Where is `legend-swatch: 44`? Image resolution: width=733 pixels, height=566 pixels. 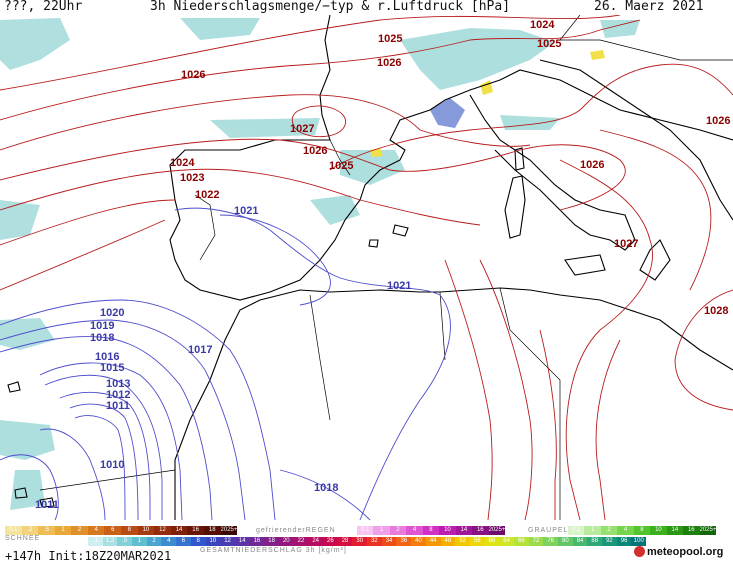 legend-swatch: 44 is located at coordinates (433, 541).